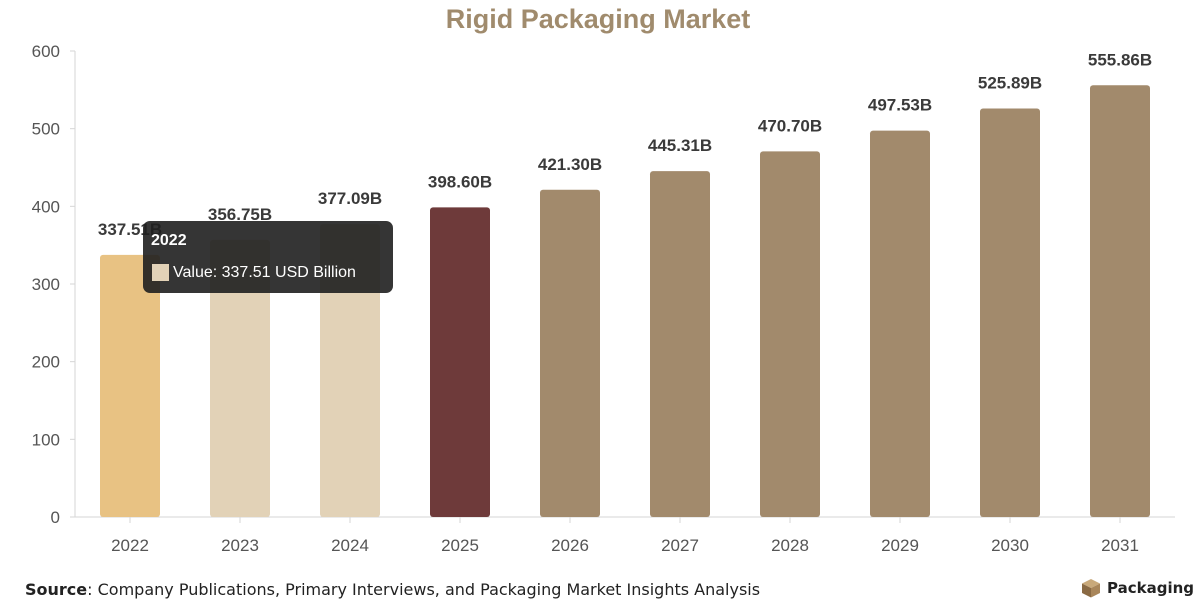 The height and width of the screenshot is (600, 1200). Describe the element at coordinates (680, 344) in the screenshot. I see `bar-2027` at that location.